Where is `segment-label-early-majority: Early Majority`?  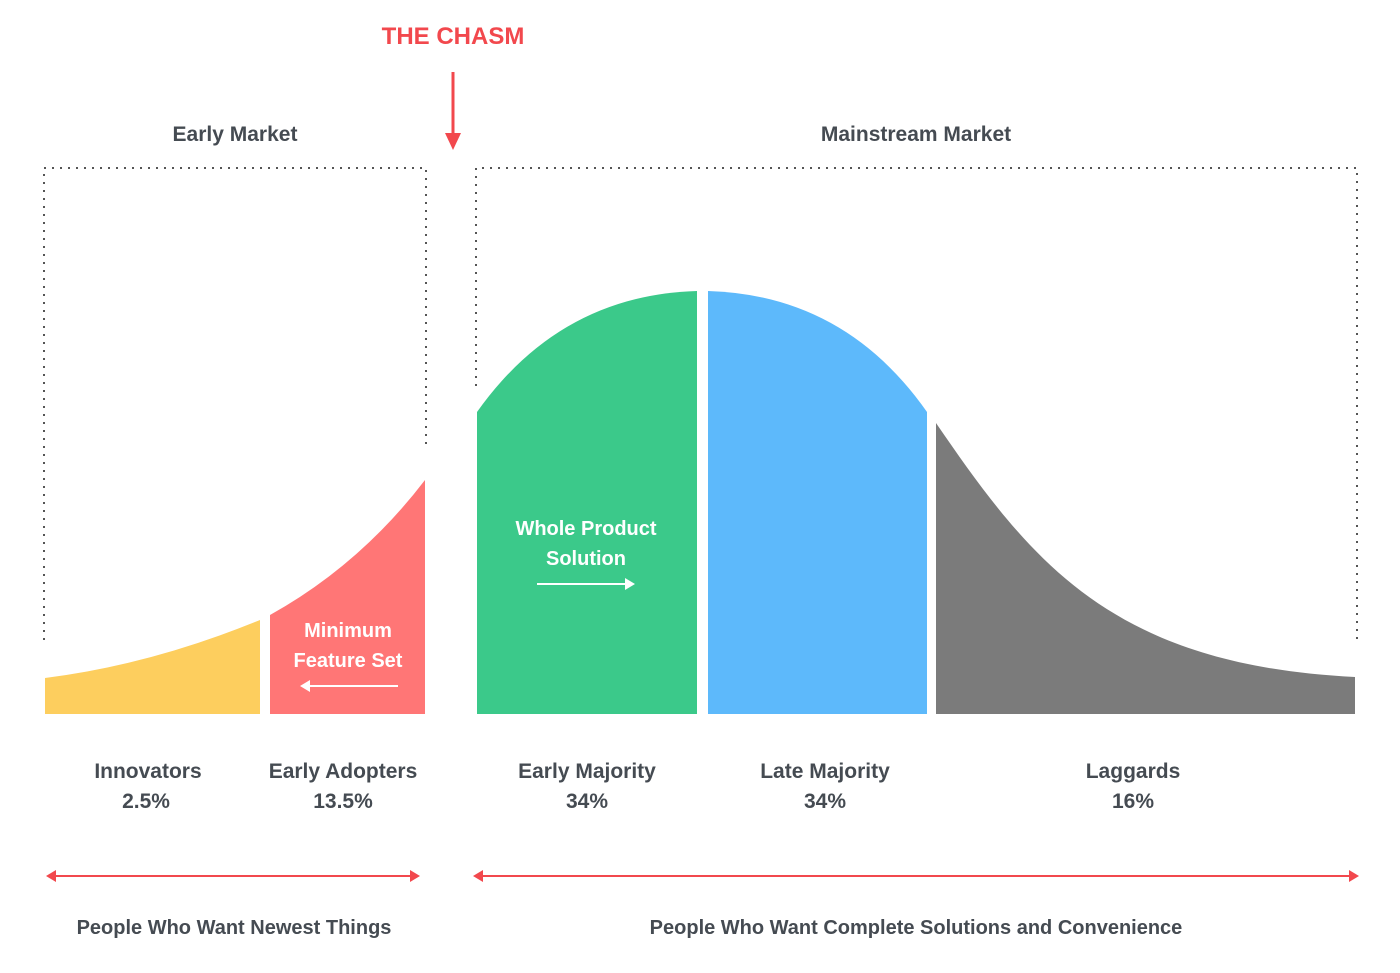 segment-label-early-majority: Early Majority is located at coordinates (587, 771).